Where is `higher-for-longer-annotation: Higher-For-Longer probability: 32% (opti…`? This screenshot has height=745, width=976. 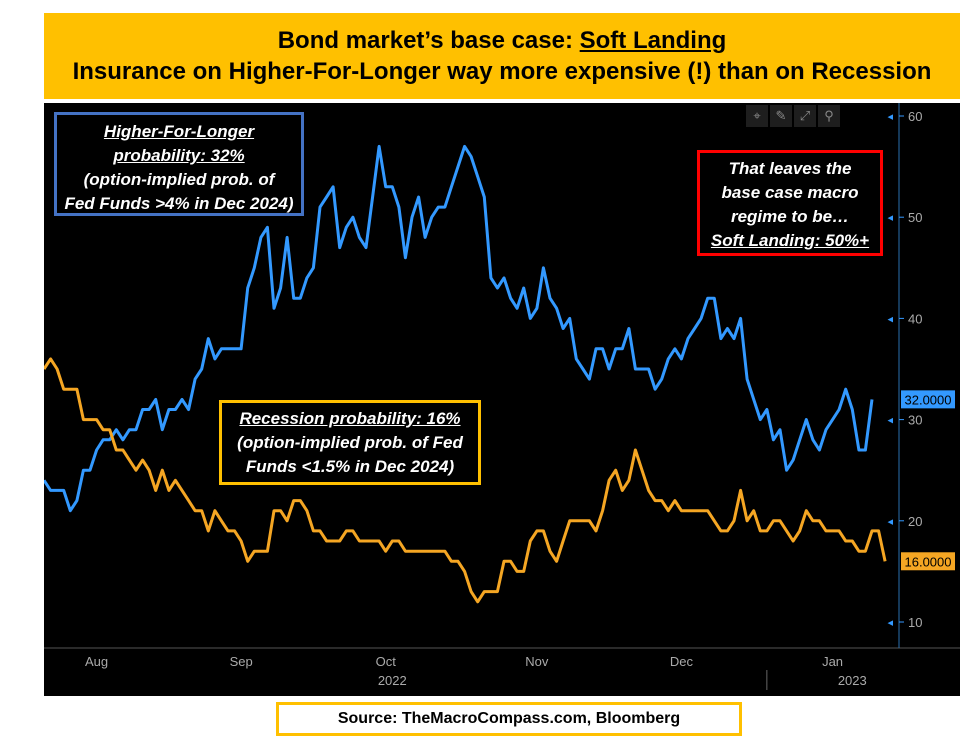 higher-for-longer-annotation: Higher-For-Longer probability: 32% (opti… is located at coordinates (179, 164).